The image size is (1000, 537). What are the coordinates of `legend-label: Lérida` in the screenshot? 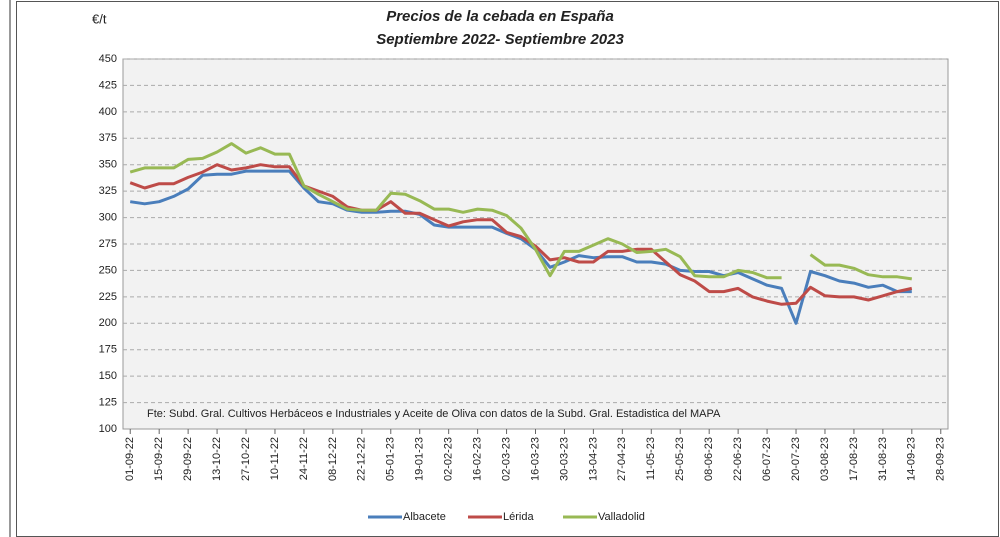 It's located at (518, 517).